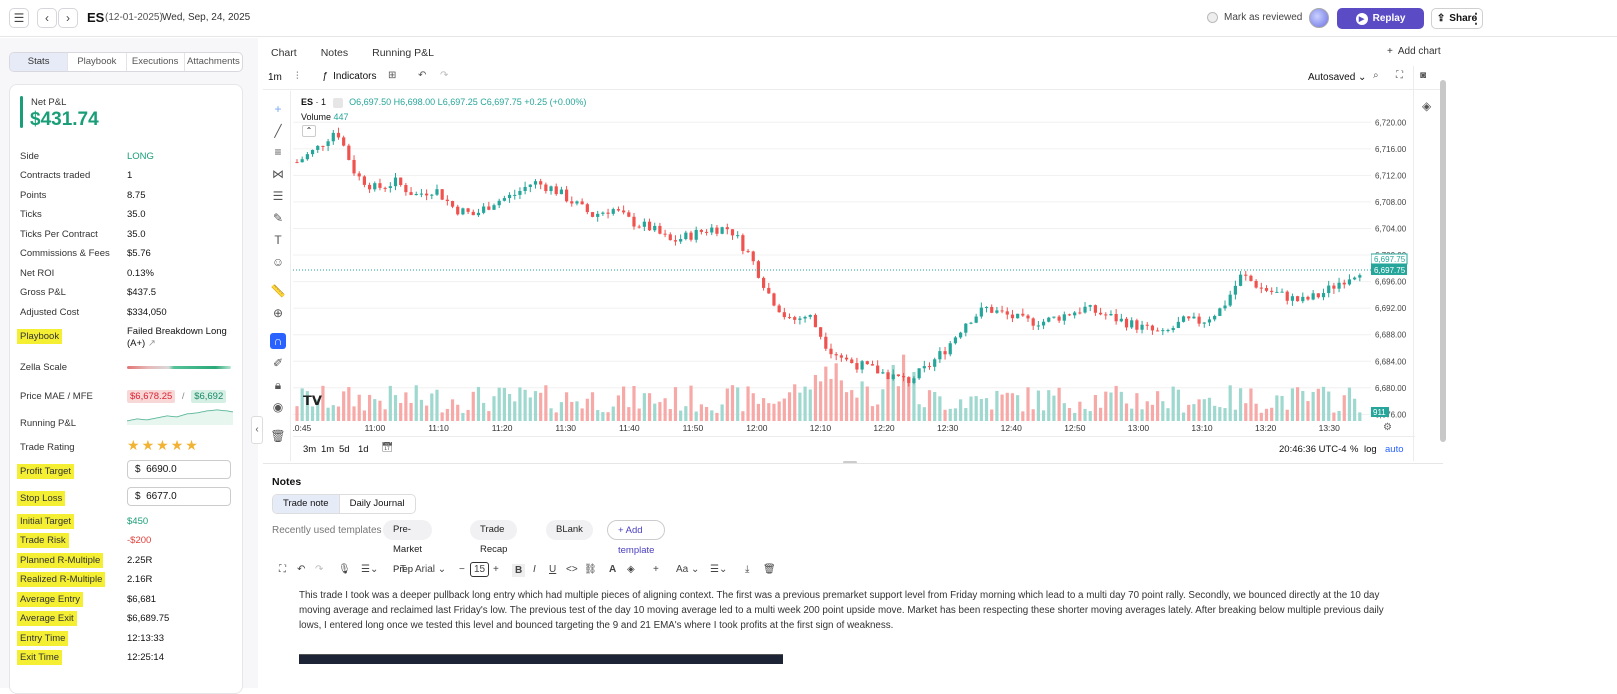  I want to click on chevron-up-icon: ⌃, so click(309, 131).